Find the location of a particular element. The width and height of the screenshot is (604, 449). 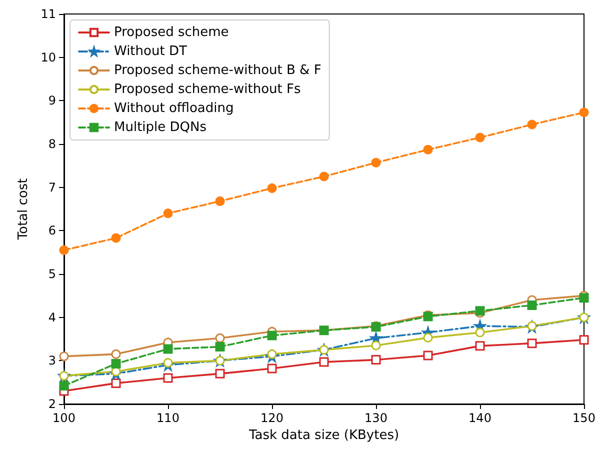

y-tick-label: 11 is located at coordinates (48, 14).